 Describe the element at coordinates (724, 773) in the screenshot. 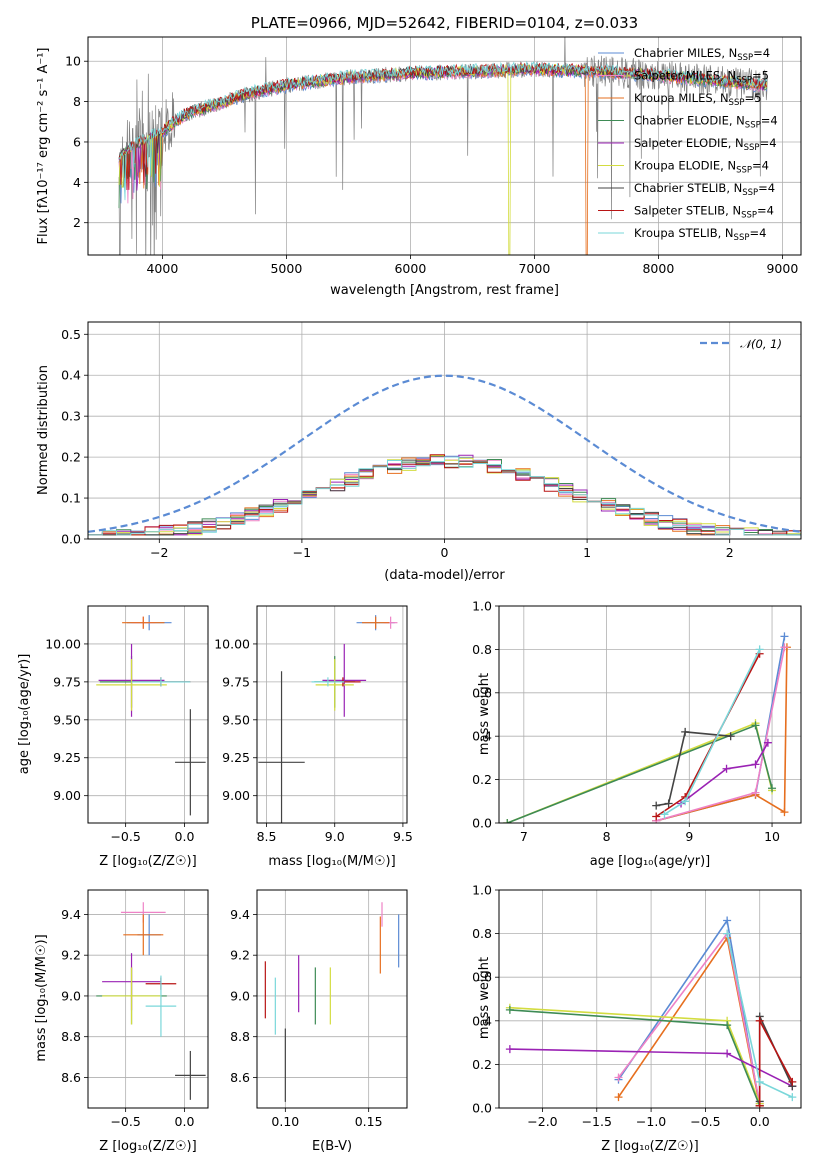

I see `series-salpeter-elodie` at that location.